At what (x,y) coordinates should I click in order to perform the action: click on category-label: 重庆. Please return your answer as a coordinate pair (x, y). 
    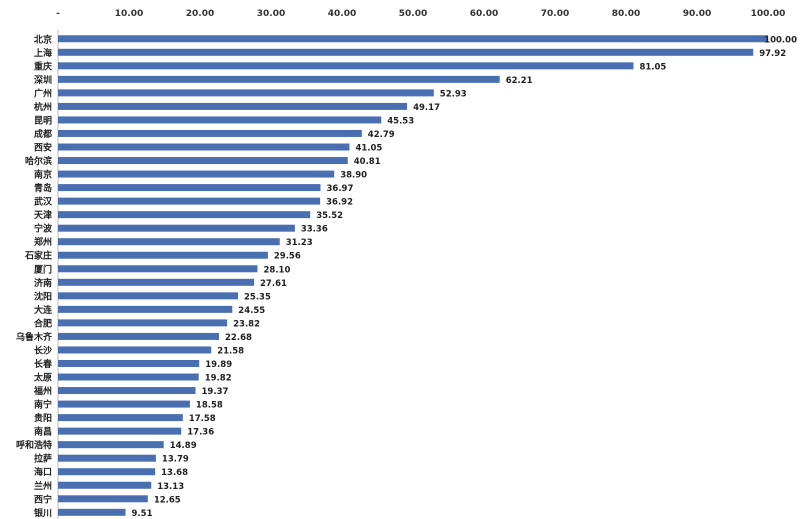
    Looking at the image, I should click on (43, 66).